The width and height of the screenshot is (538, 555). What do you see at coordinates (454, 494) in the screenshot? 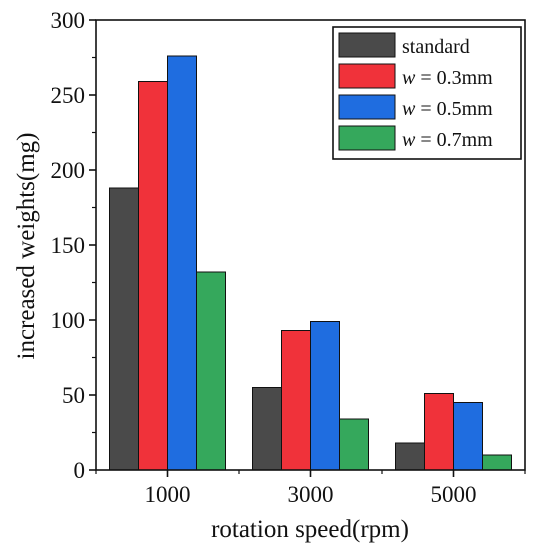
I see `x-tick-label-5000: 5000` at bounding box center [454, 494].